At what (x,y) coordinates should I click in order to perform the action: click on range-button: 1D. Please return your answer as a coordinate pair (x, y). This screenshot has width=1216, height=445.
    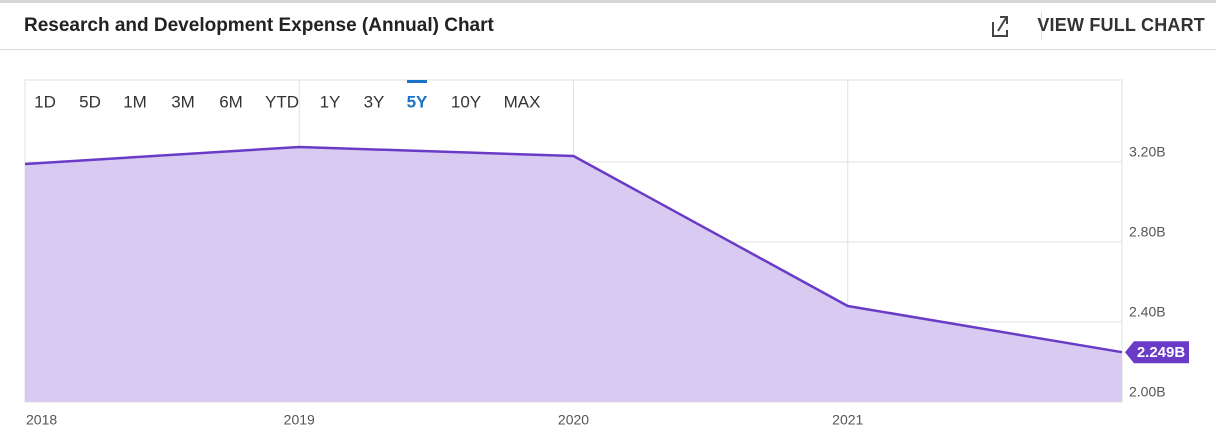
    Looking at the image, I should click on (45, 101).